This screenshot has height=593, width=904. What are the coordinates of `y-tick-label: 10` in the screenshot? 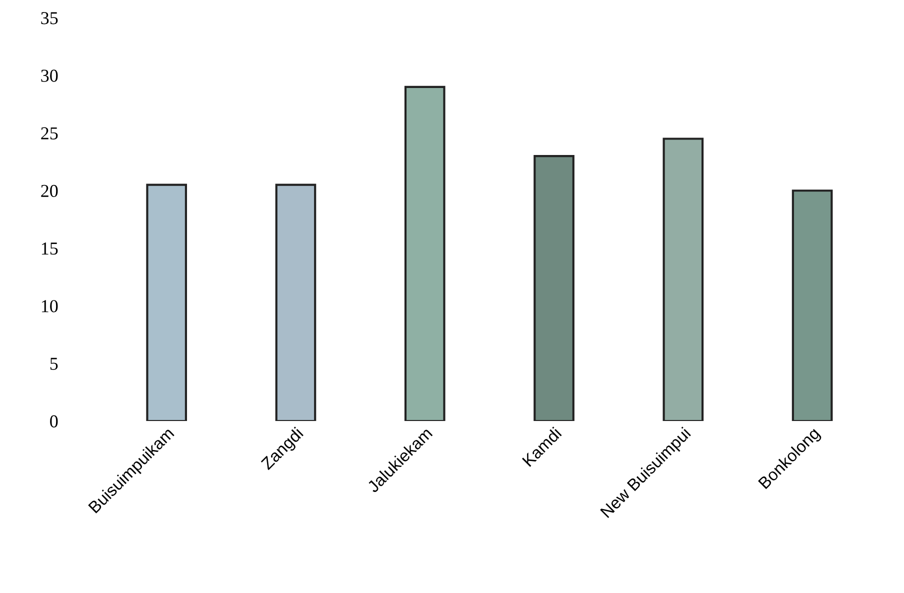 It's located at (50, 306).